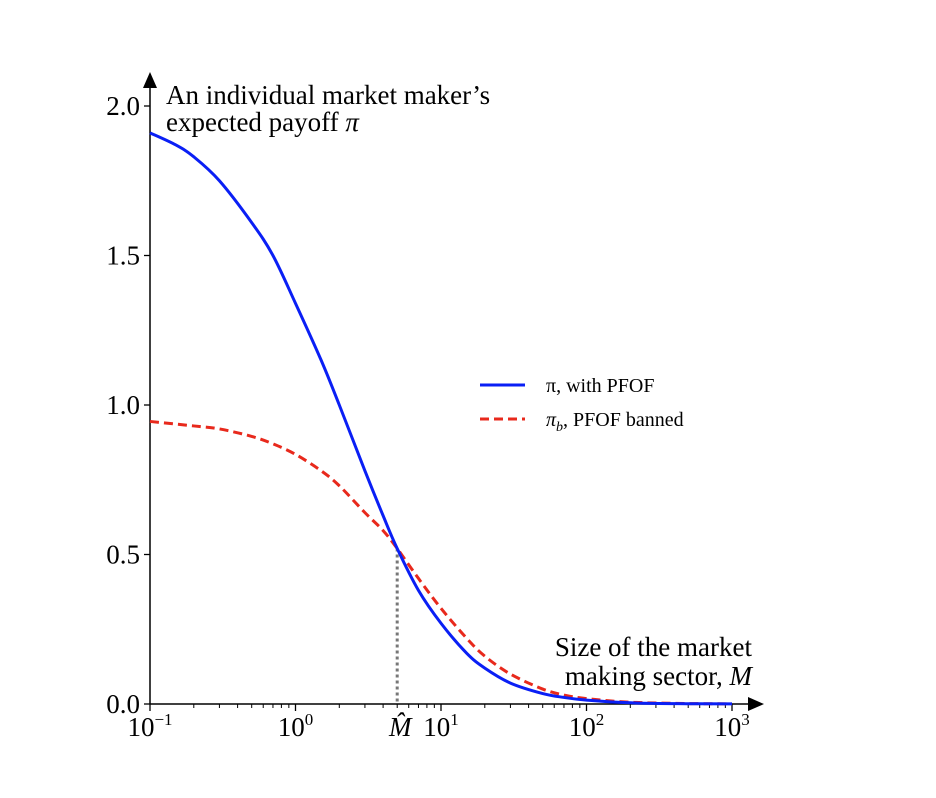 This screenshot has width=936, height=798. What do you see at coordinates (163, 719) in the screenshot?
I see `x-tick-exponent: −1` at bounding box center [163, 719].